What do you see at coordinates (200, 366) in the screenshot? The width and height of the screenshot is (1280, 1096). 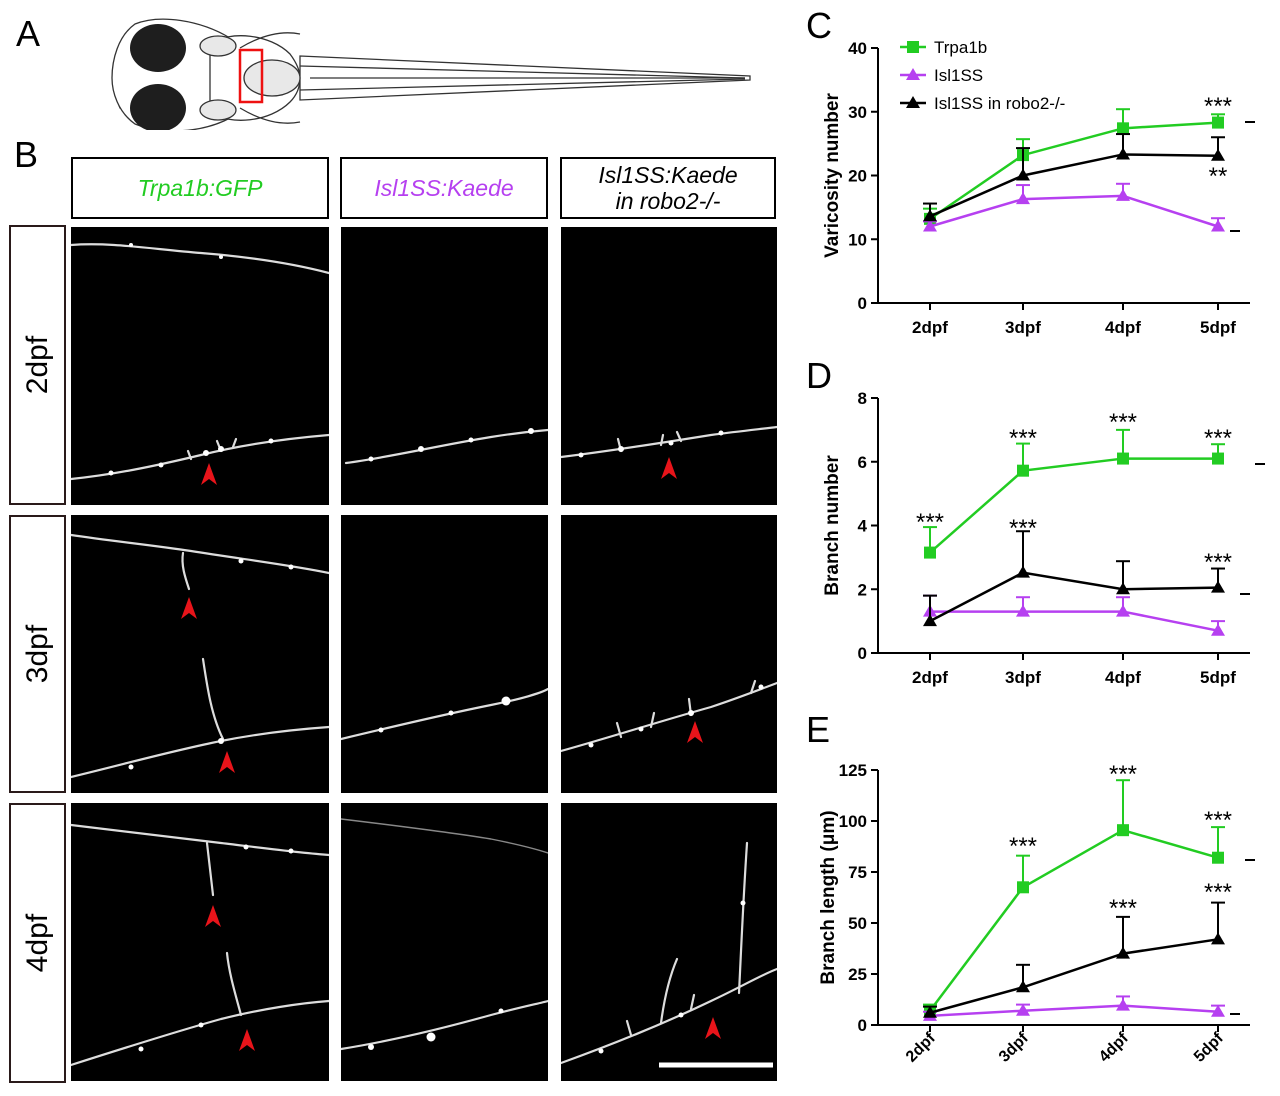 I see `micrograph-trpa1b-2dpf` at bounding box center [200, 366].